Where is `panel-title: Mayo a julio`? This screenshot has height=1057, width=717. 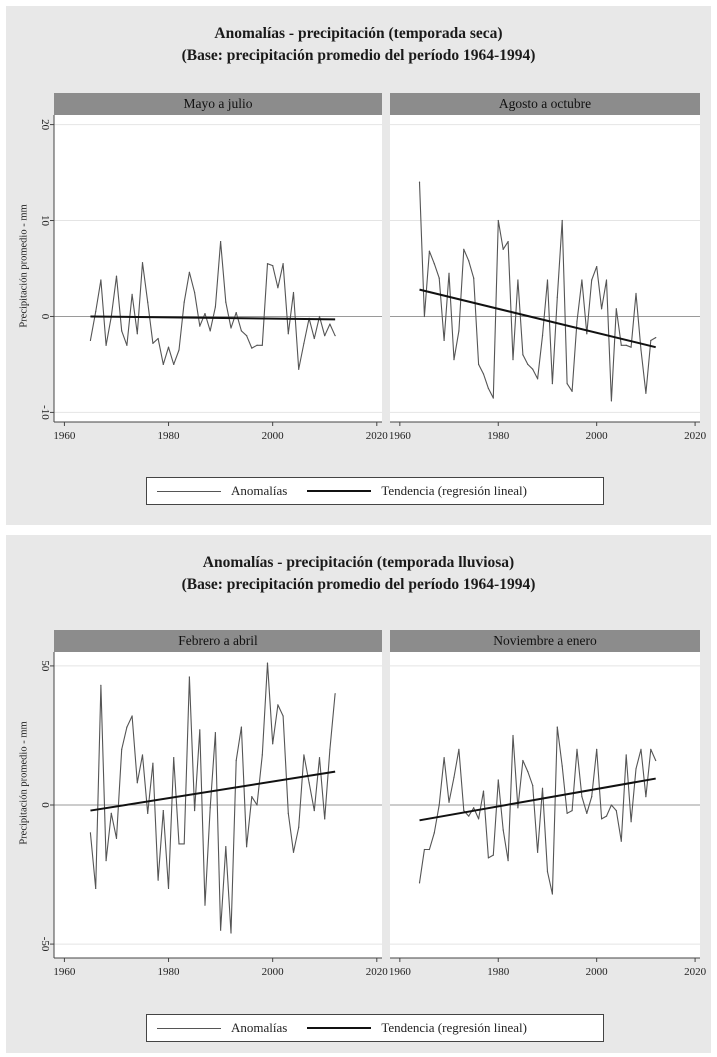 panel-title: Mayo a julio is located at coordinates (218, 103).